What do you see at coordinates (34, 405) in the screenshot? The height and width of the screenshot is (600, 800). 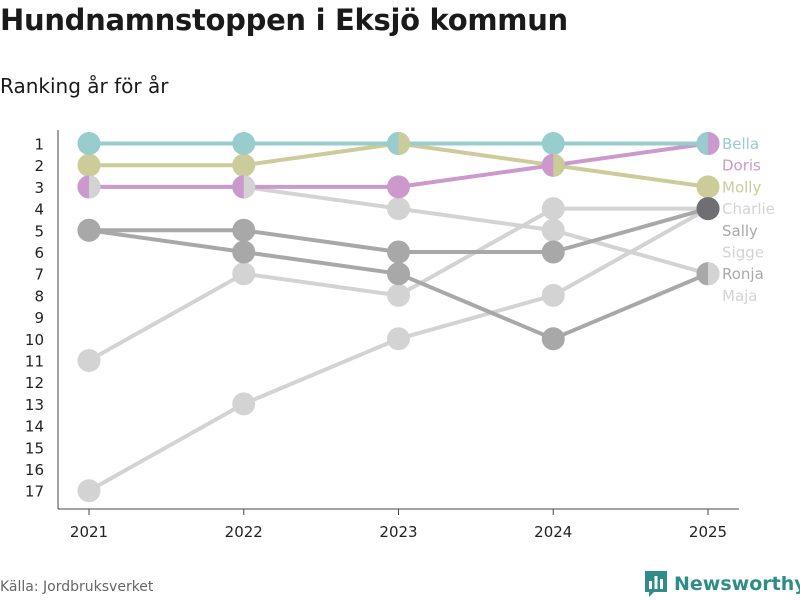 I see `y-tick-label-13: 13` at bounding box center [34, 405].